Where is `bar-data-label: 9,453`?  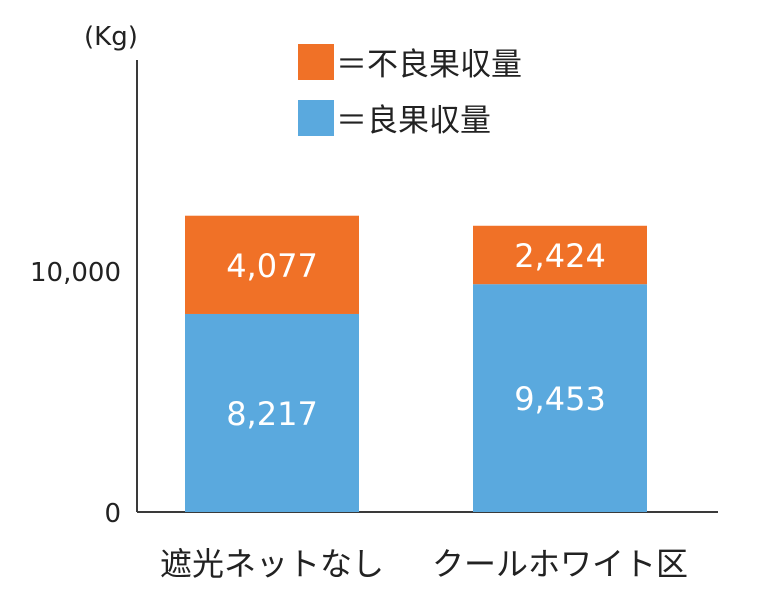
bar-data-label: 9,453 is located at coordinates (560, 399).